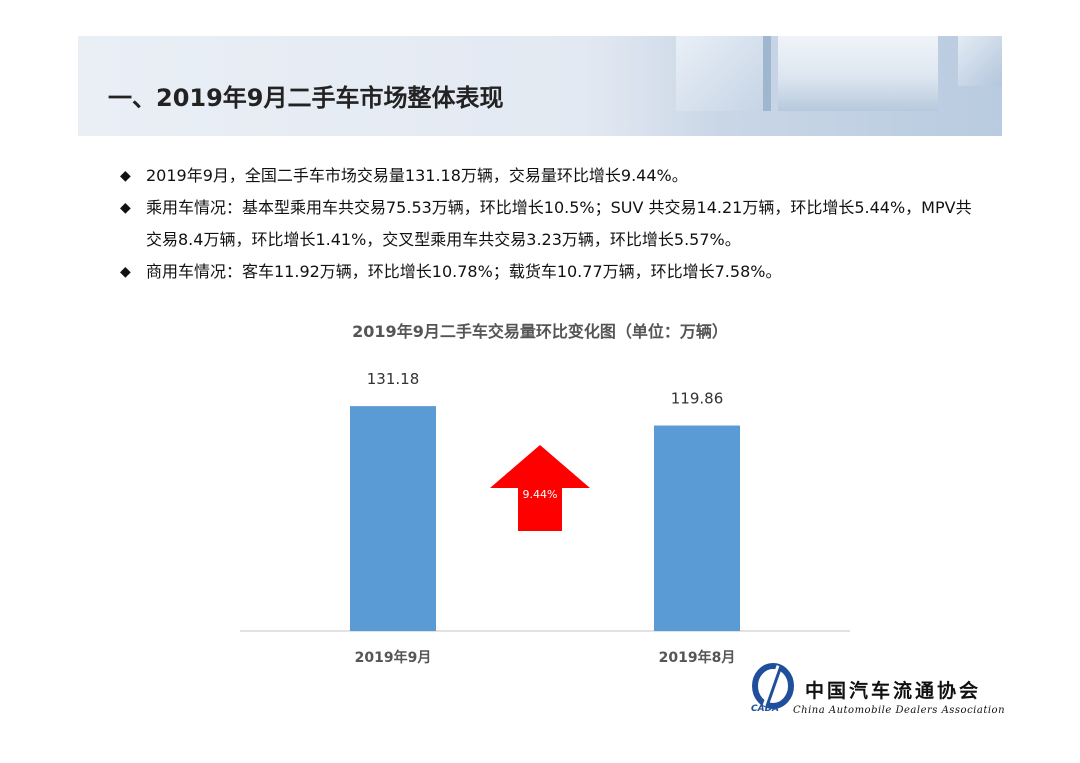  What do you see at coordinates (417, 175) in the screenshot?
I see `bullet-text: 2019年9月，全国二手车市场交易量131.18万辆，交易量环比增长9.44%。` at bounding box center [417, 175].